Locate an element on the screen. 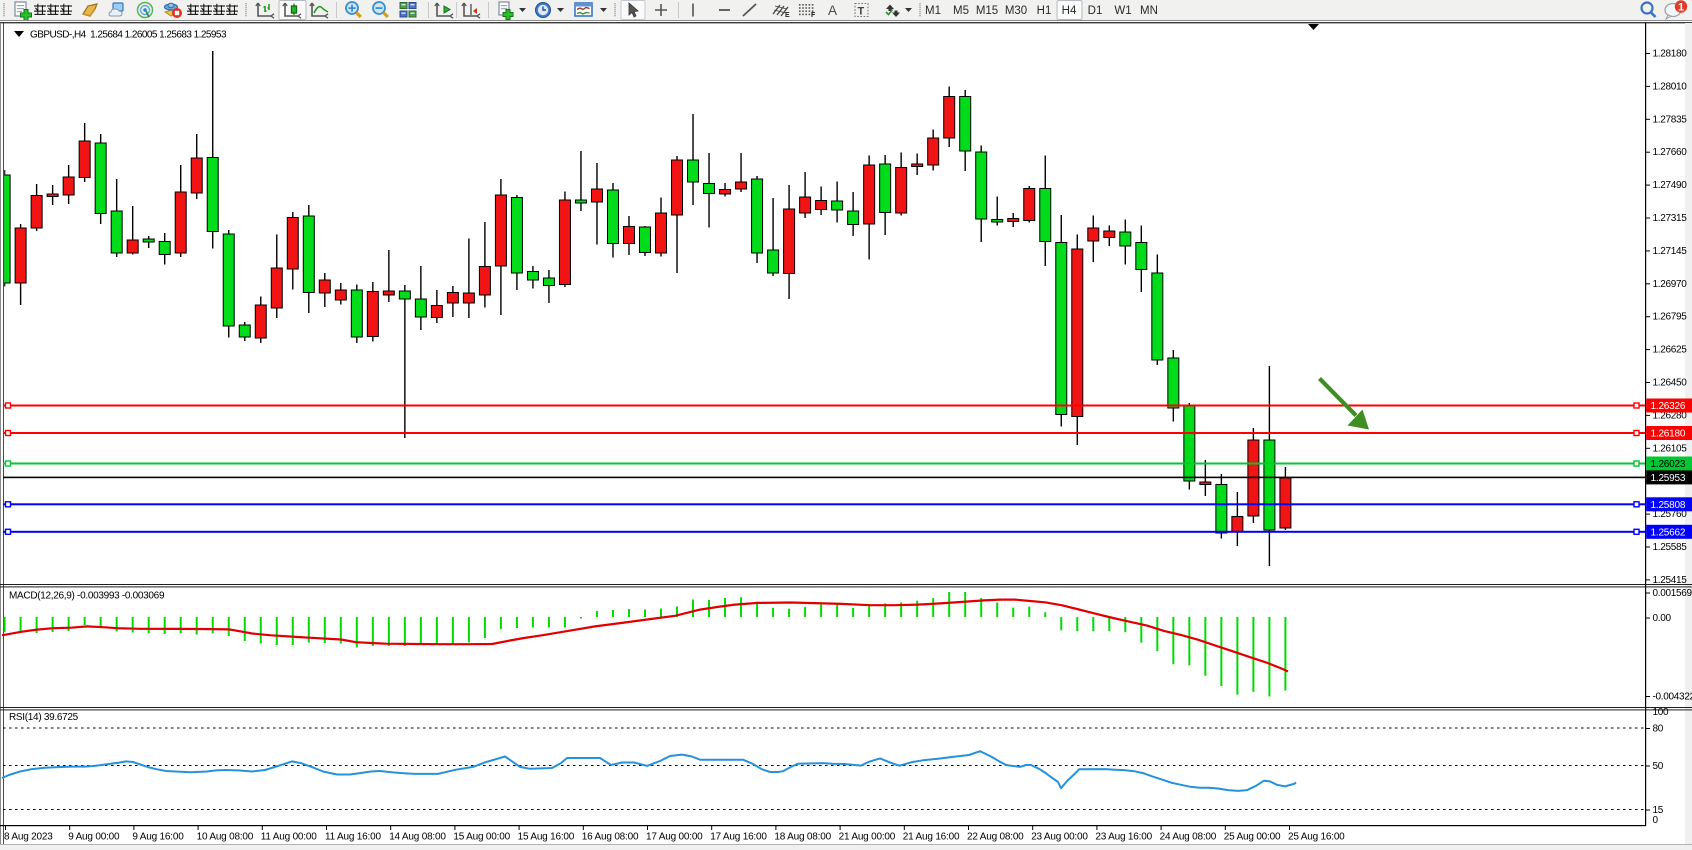  svg-text: M1 is located at coordinates (933, 11).